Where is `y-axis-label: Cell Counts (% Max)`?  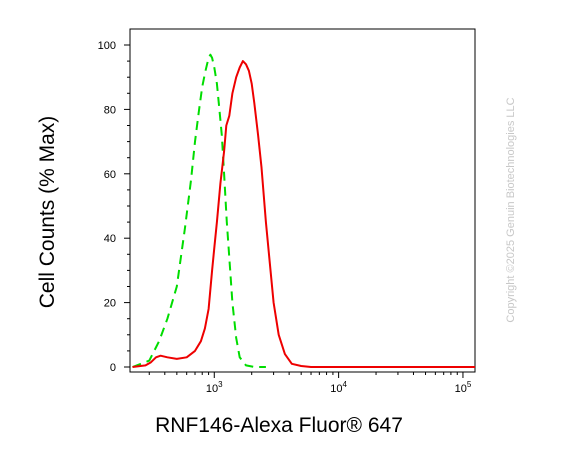
y-axis-label: Cell Counts (% Max) is located at coordinates (47, 212).